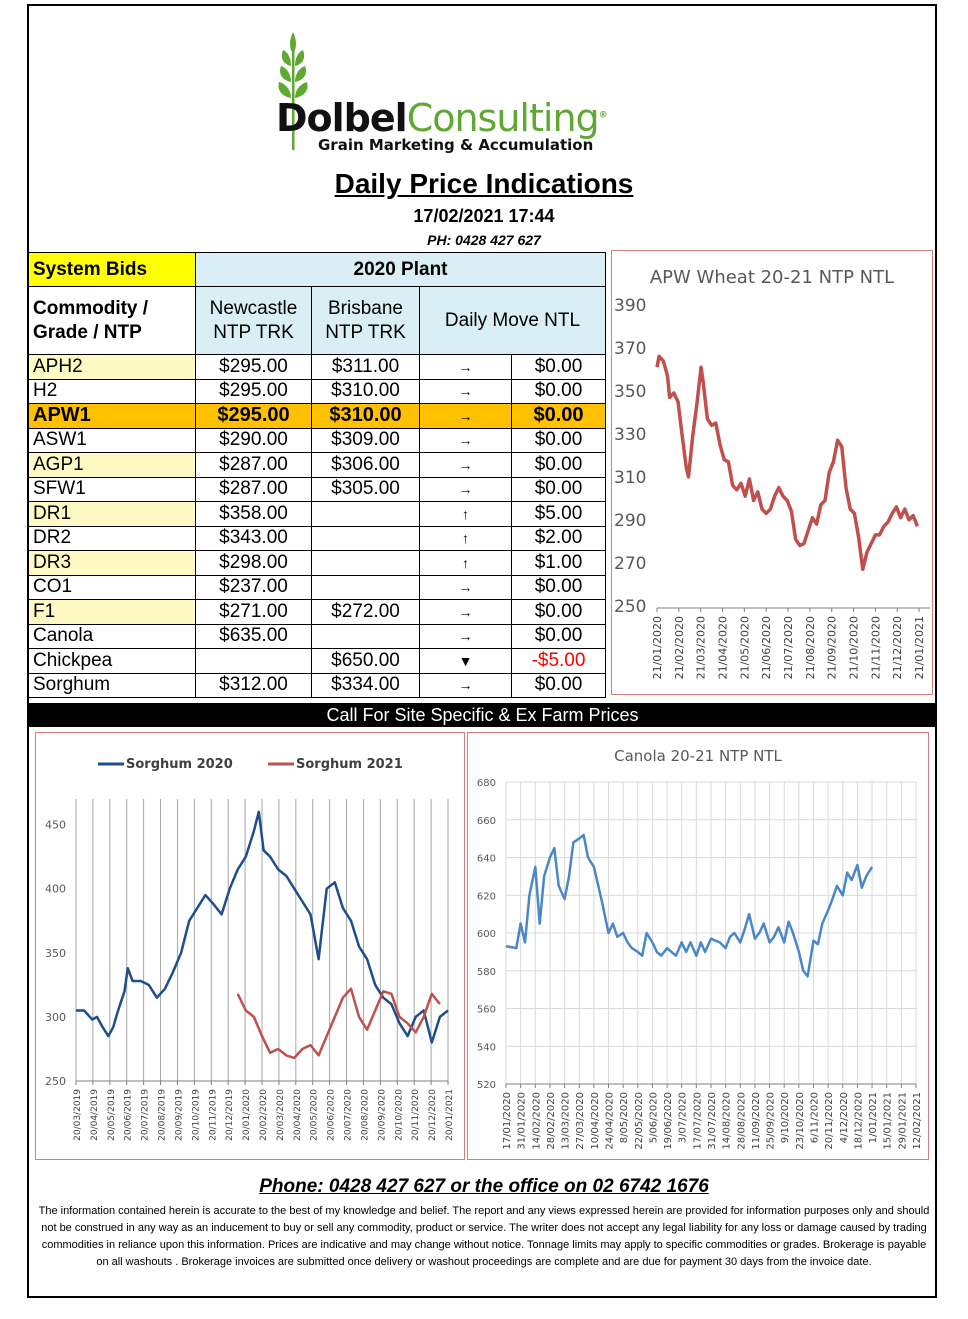 This screenshot has width=968, height=1319. What do you see at coordinates (112, 1115) in the screenshot?
I see `x-tick-label: 20/05/2019` at bounding box center [112, 1115].